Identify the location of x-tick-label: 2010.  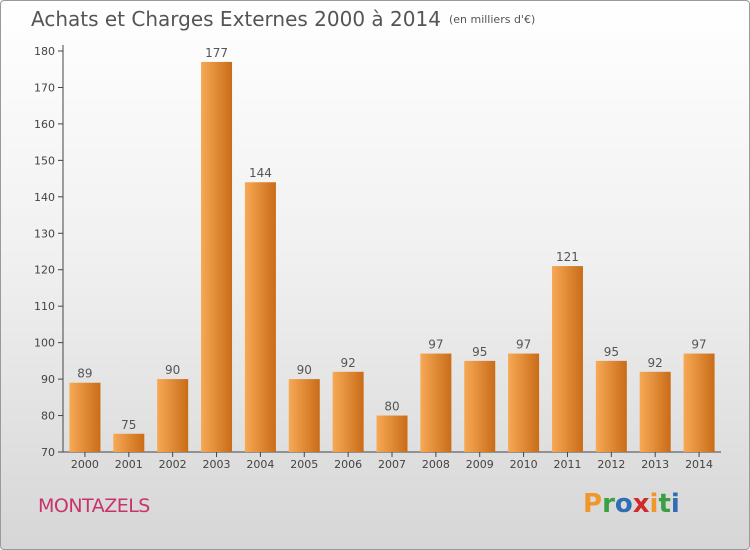
(524, 464).